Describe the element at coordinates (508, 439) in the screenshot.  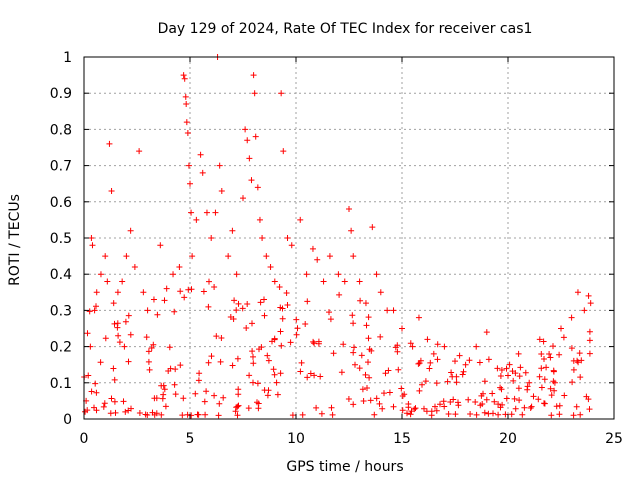
I see `x-tick-label: 20` at that location.